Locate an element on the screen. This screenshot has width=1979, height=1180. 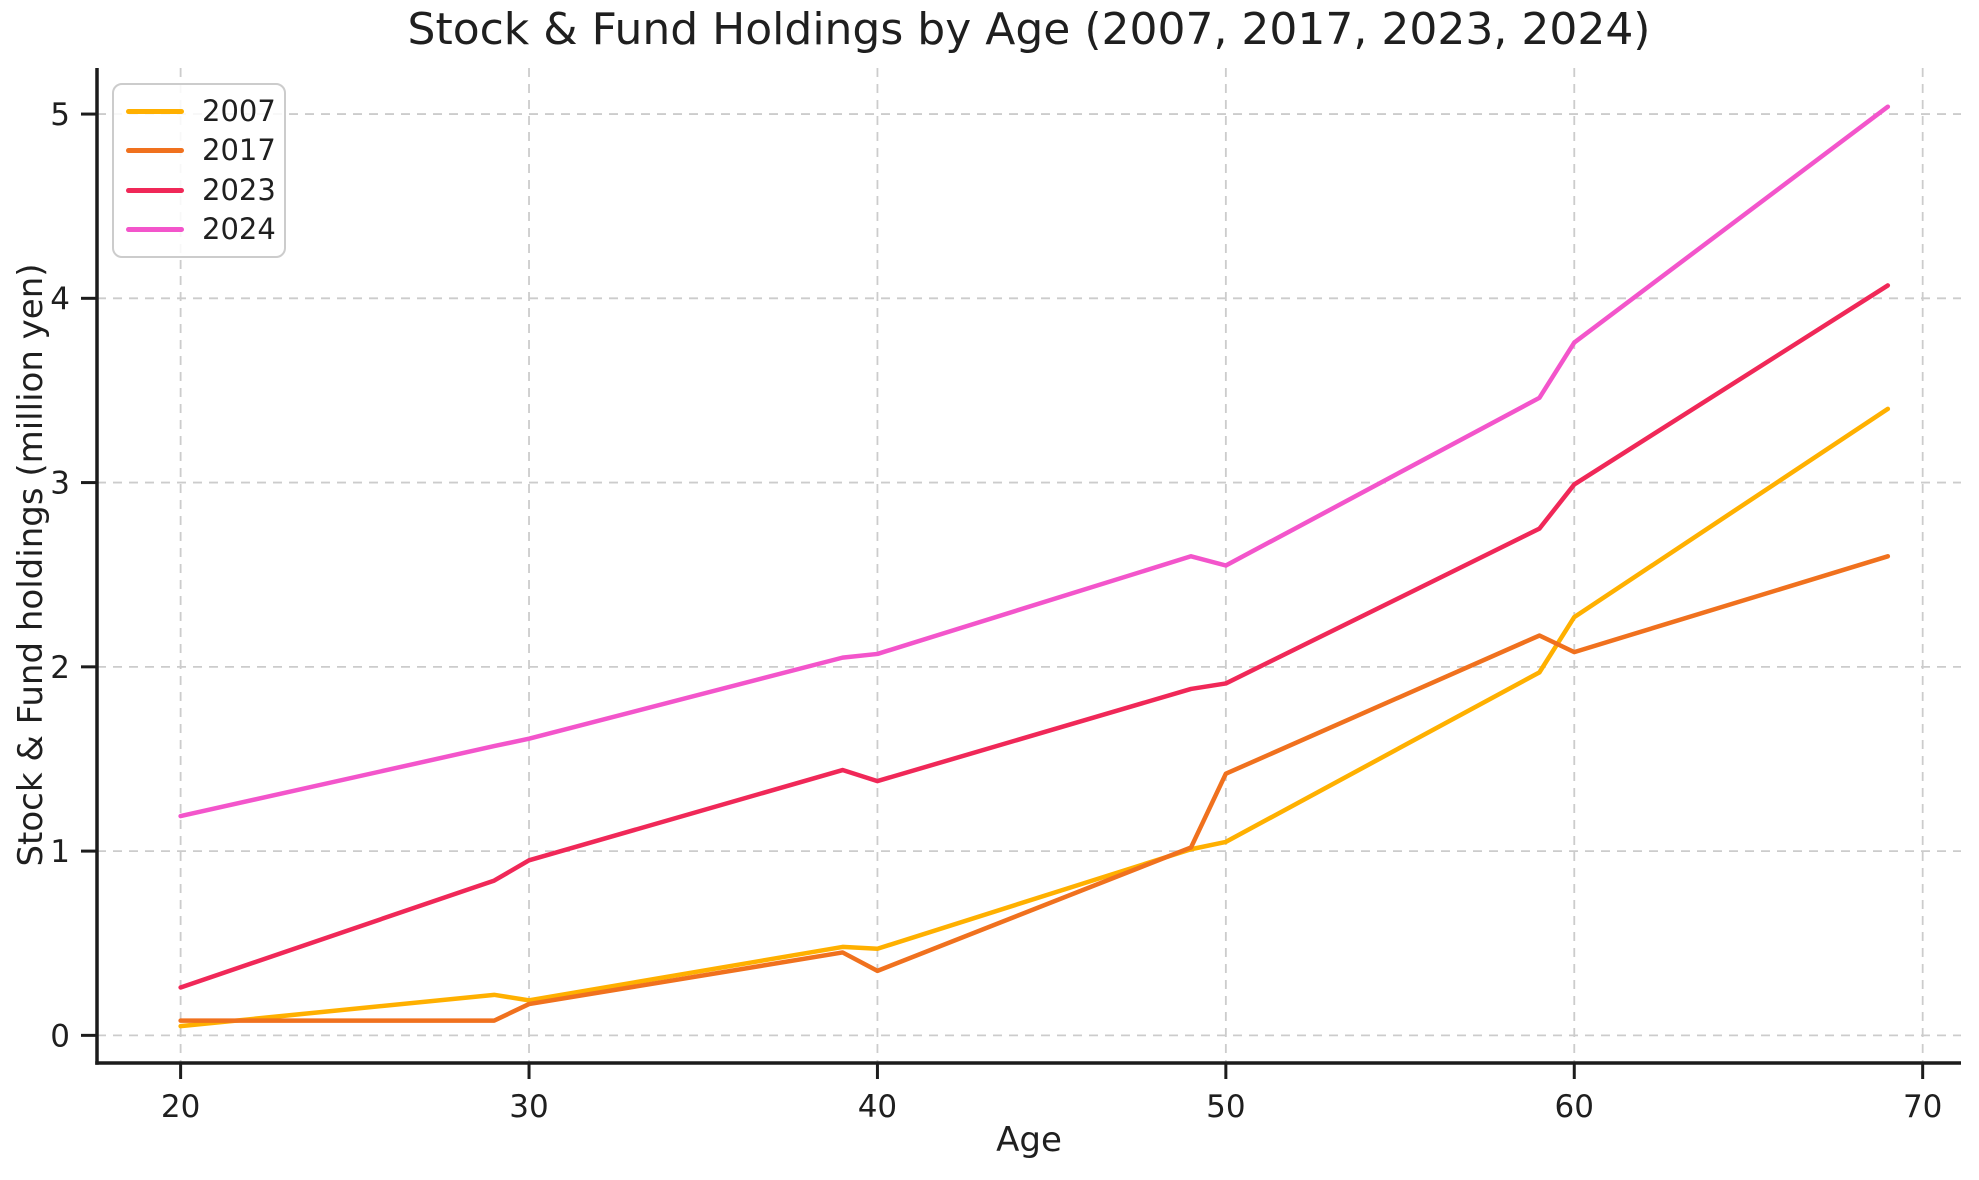
x-tick-label-60: 60 is located at coordinates (1574, 1107).